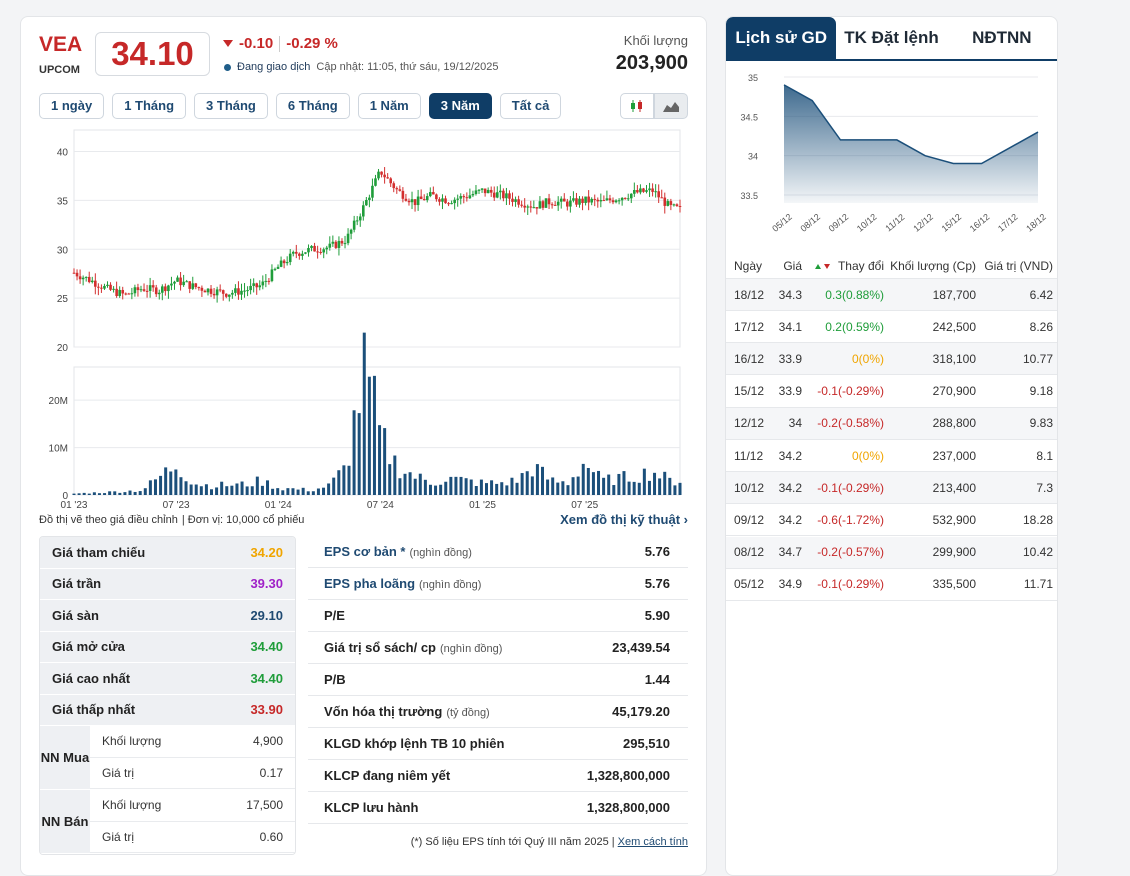  What do you see at coordinates (894, 223) in the screenshot?
I see `mini-date-label: 11/12` at bounding box center [894, 223].